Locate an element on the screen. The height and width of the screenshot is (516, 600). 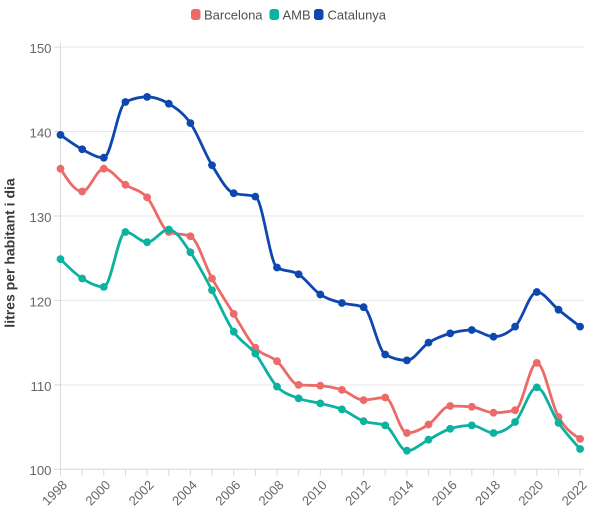
svg-text: Catalunya is located at coordinates (357, 15).